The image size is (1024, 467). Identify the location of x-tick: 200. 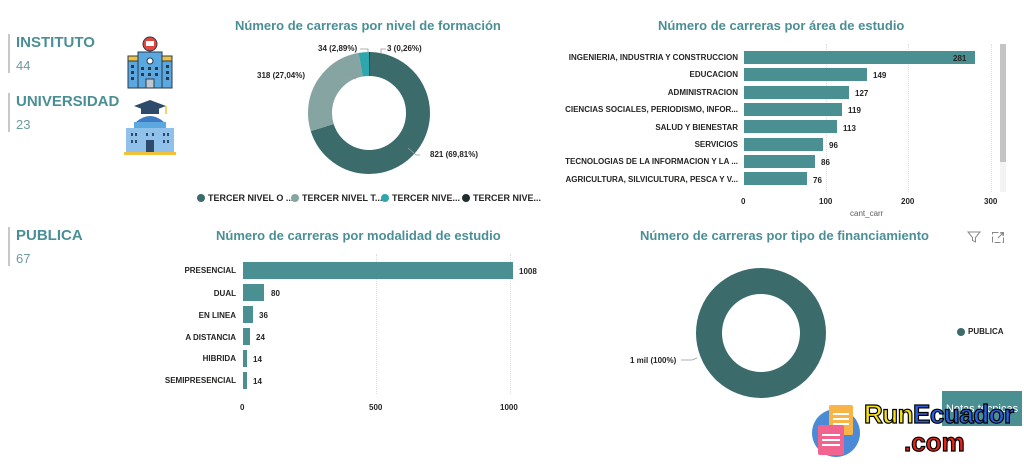
(908, 201).